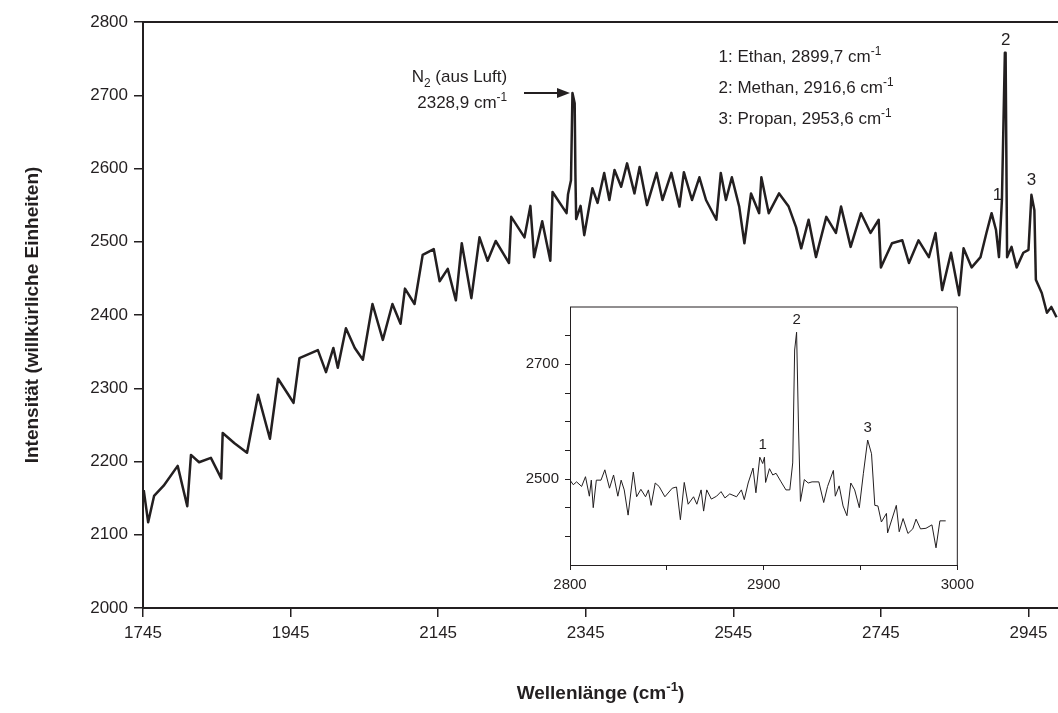 The image size is (1058, 713). What do you see at coordinates (109, 387) in the screenshot?
I see `y-tick-label: 2300` at bounding box center [109, 387].